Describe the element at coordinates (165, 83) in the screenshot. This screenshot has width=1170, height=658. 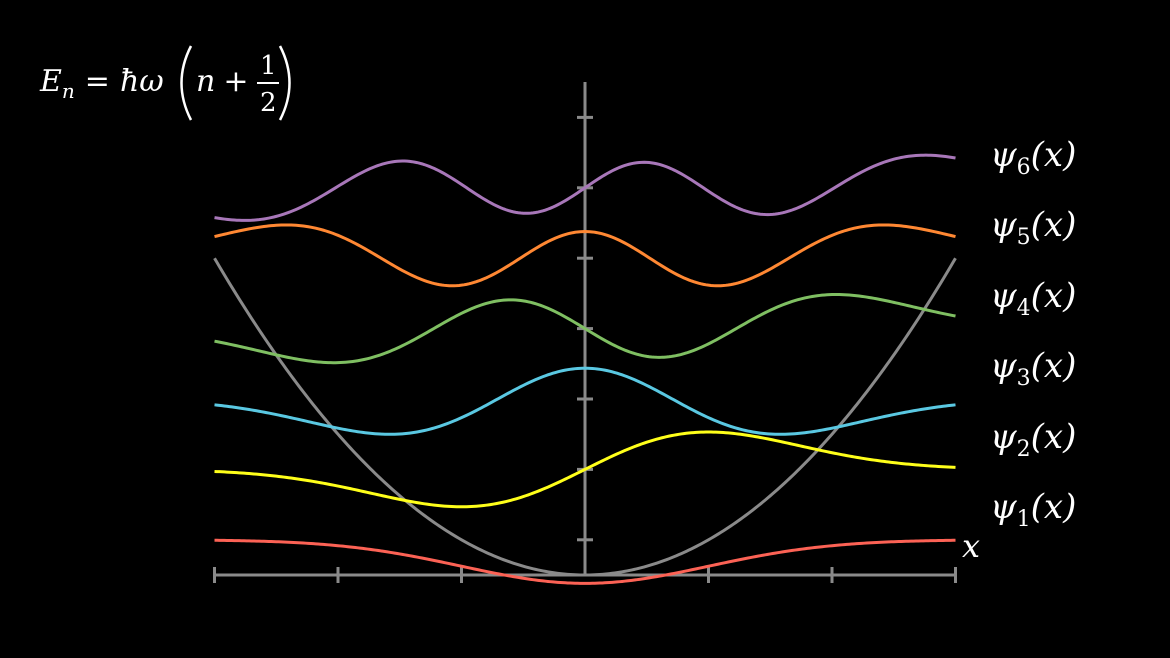
I see `energy-formula: En = ħω n + 1 2` at that location.